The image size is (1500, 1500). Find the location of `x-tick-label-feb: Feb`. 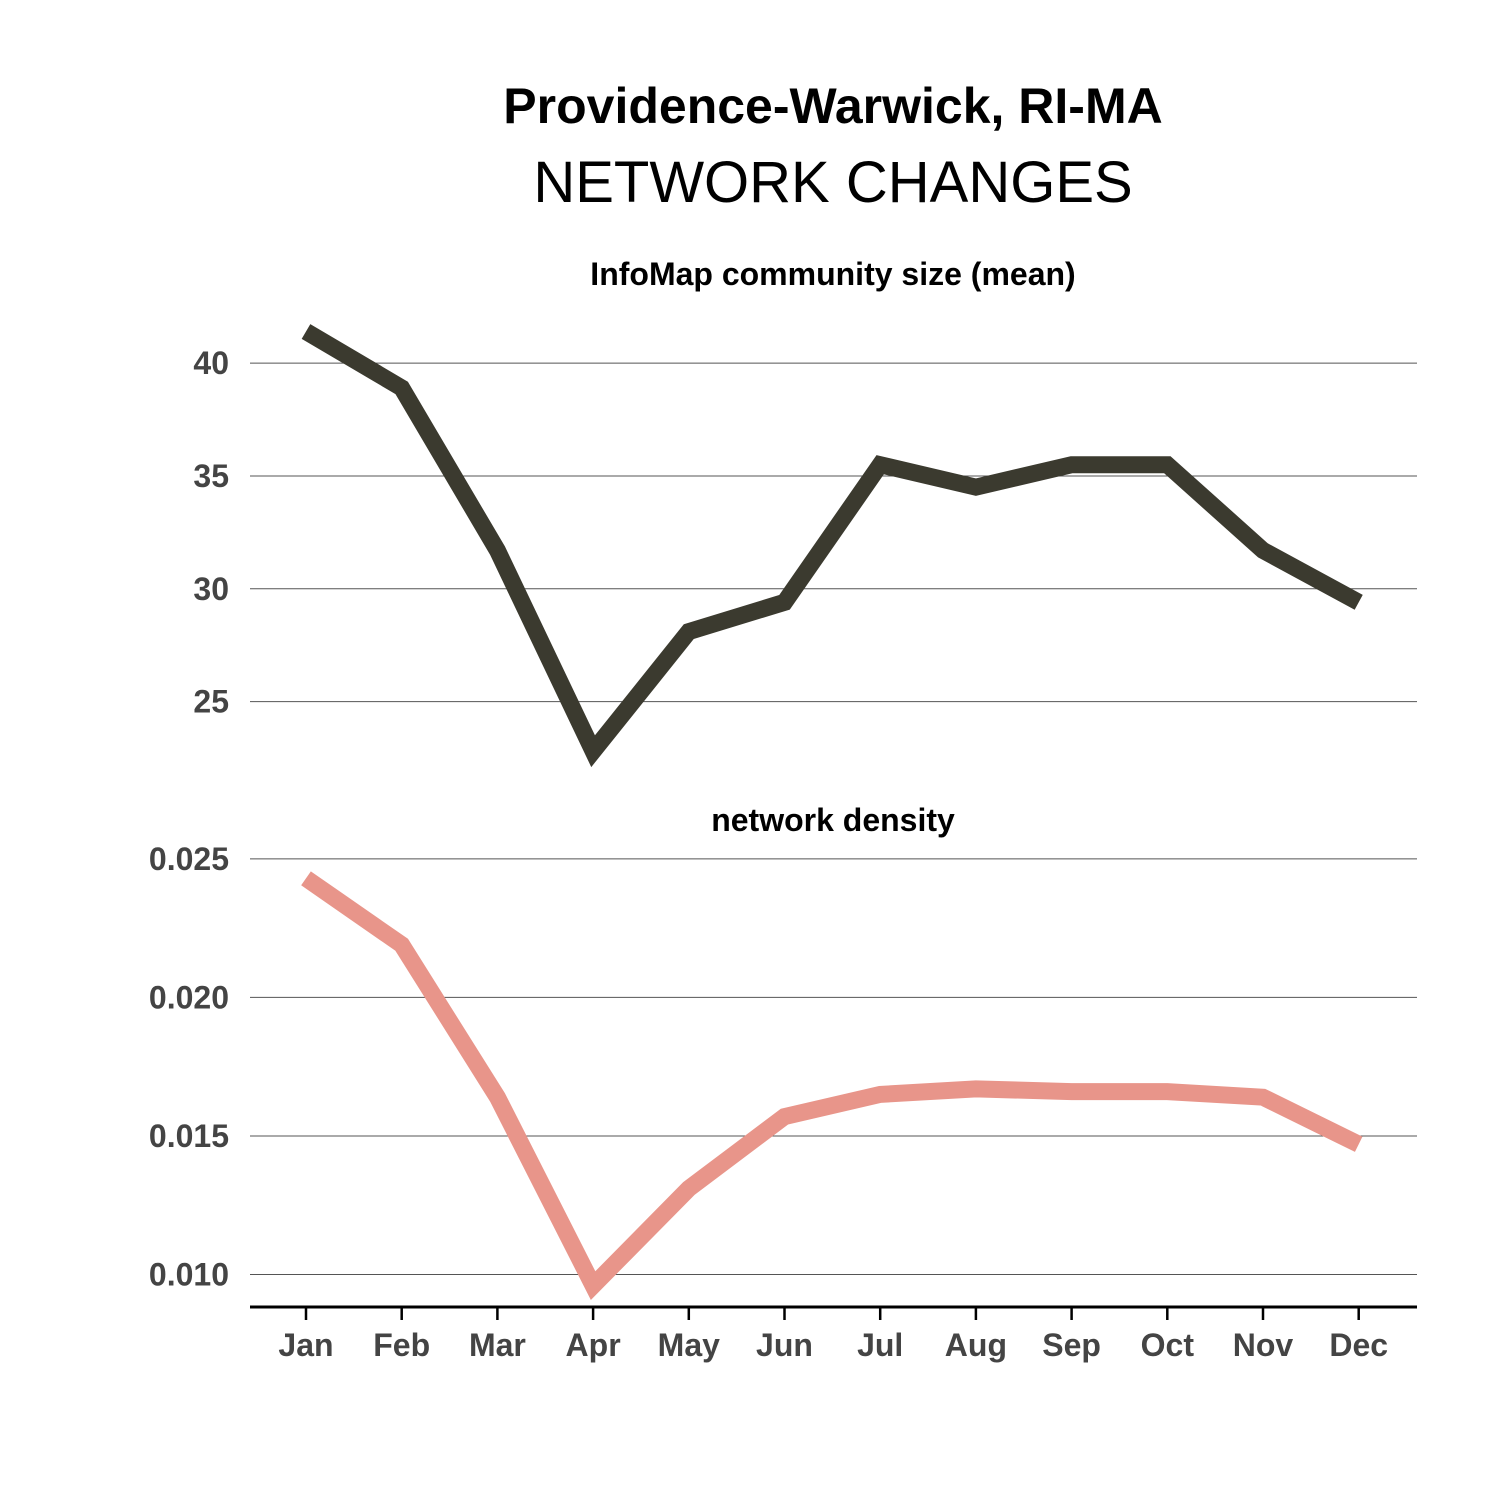

x-tick-label-feb: Feb is located at coordinates (401, 1345).